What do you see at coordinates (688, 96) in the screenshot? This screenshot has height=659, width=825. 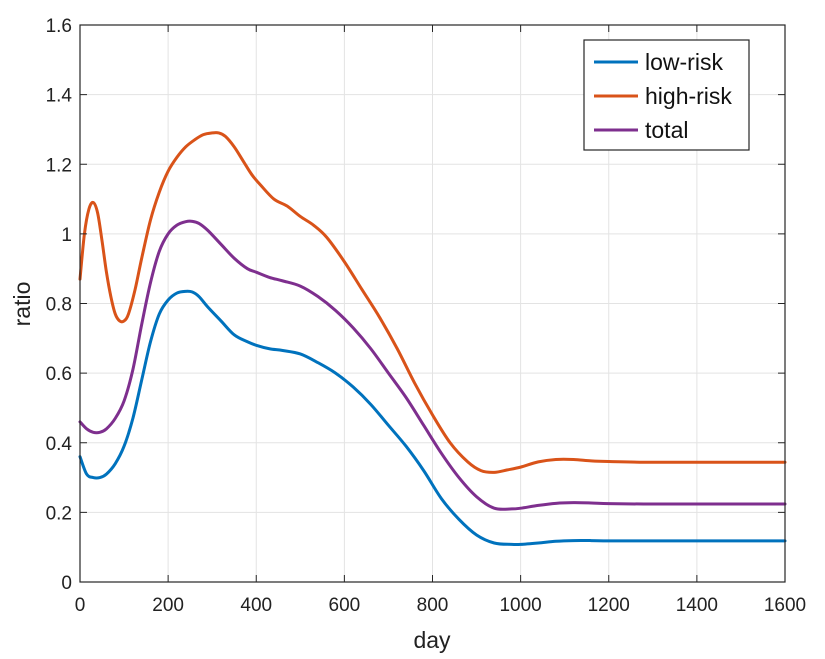 I see `legend-label-high-risk: high-risk` at bounding box center [688, 96].